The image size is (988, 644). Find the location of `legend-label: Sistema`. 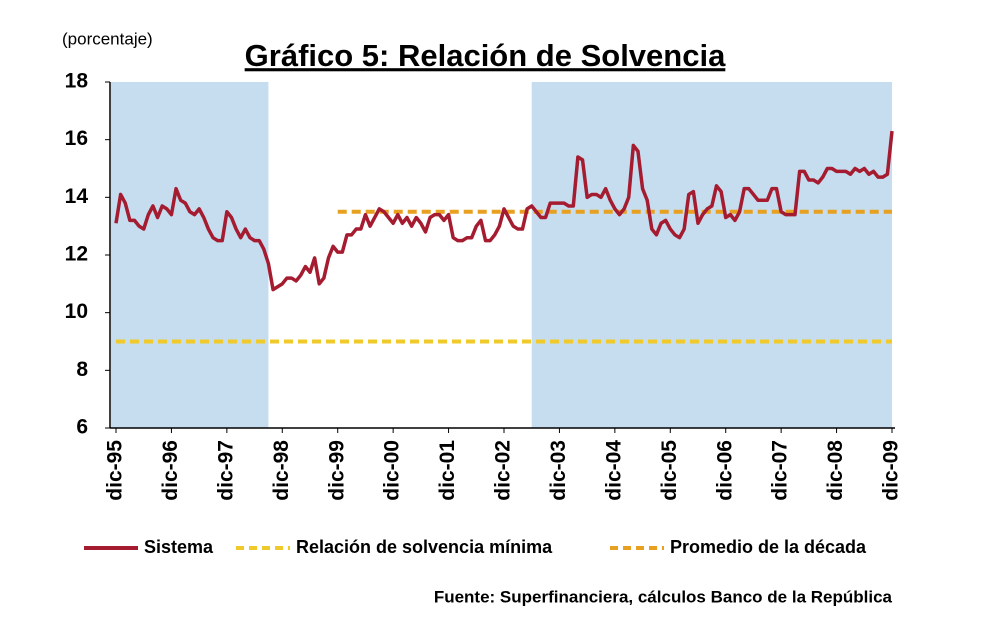

legend-label: Sistema is located at coordinates (179, 547).